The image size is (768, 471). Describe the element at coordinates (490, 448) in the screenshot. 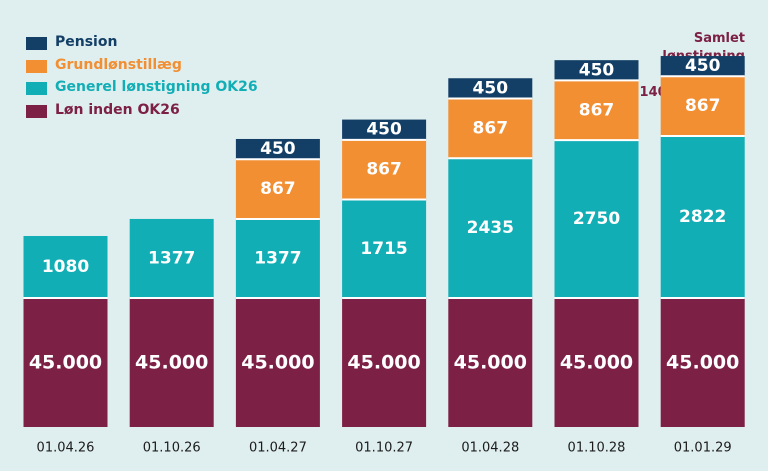

I see `x-tick-label: 01.04.28` at that location.